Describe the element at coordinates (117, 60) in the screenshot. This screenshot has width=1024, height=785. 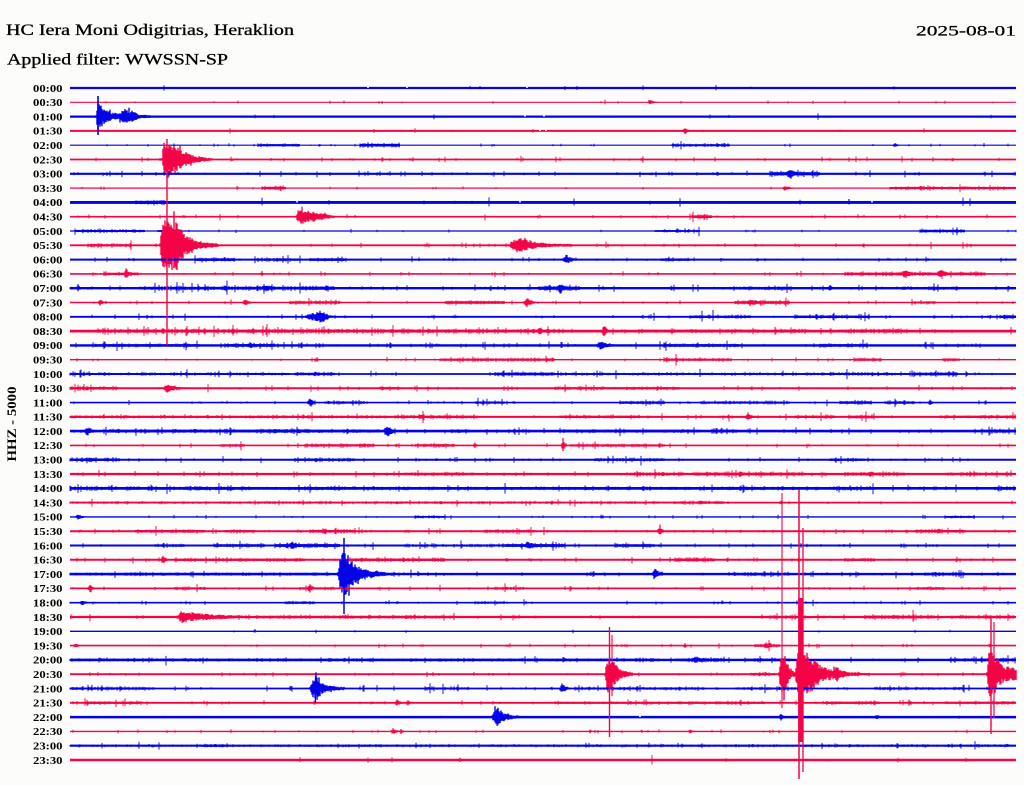
I see `svg-text: Applied filter: WWSSN-SP` at that location.